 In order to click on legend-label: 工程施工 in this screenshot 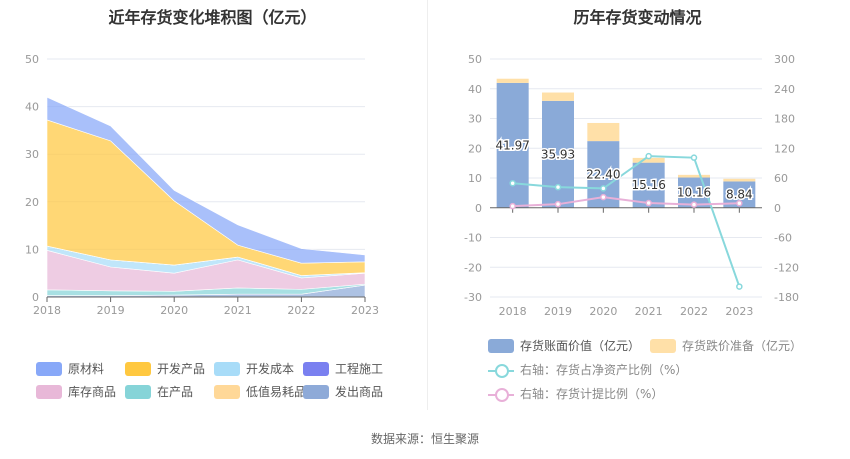, I will do `click(359, 369)`.